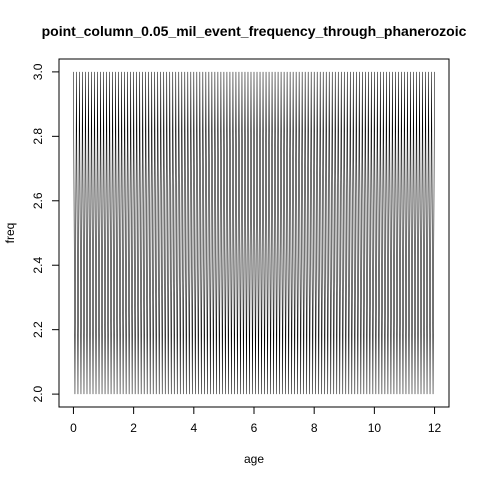  Describe the element at coordinates (38, 136) in the screenshot. I see `y-tick-label: 2.8` at that location.